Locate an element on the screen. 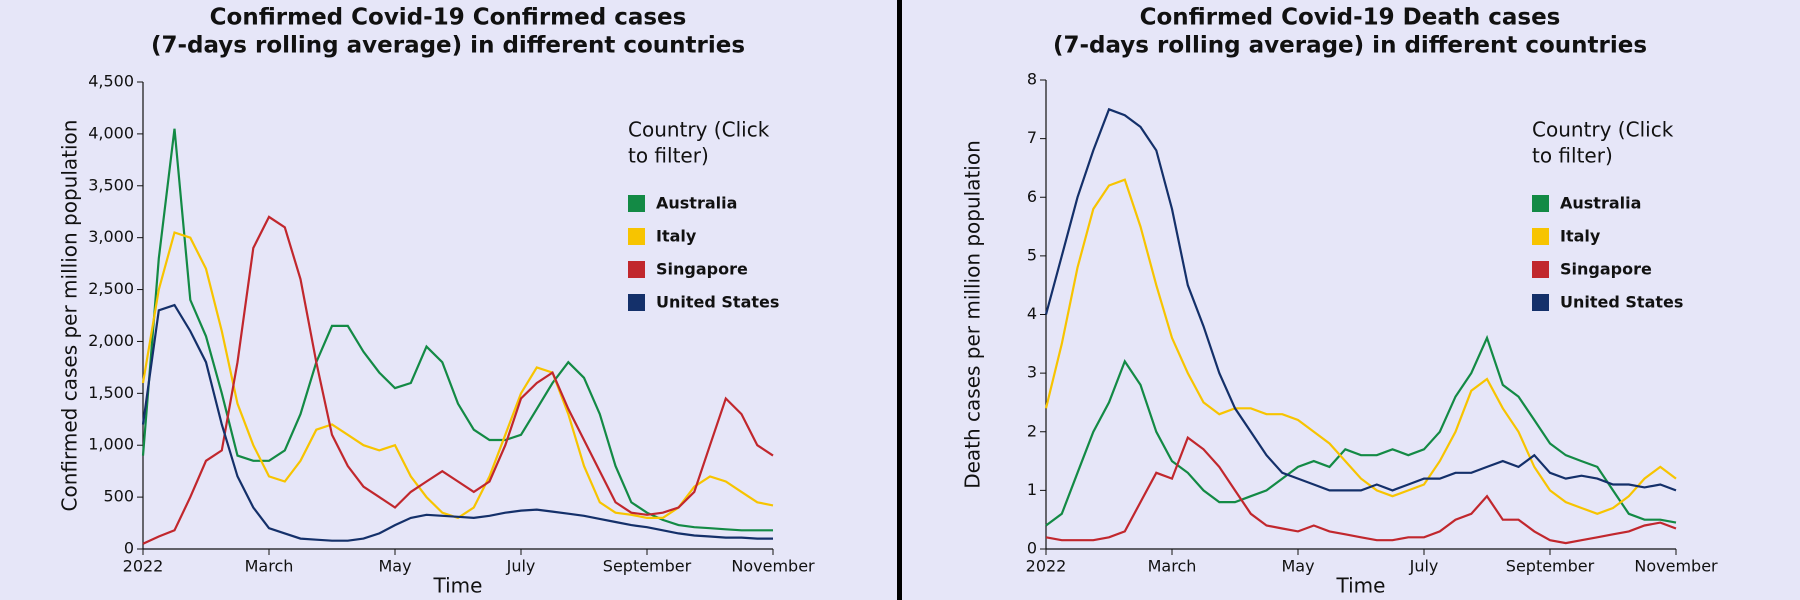 This screenshot has height=600, width=1800. chart-title: Confirmed Covid-19 Confirmed cases is located at coordinates (448, 18).